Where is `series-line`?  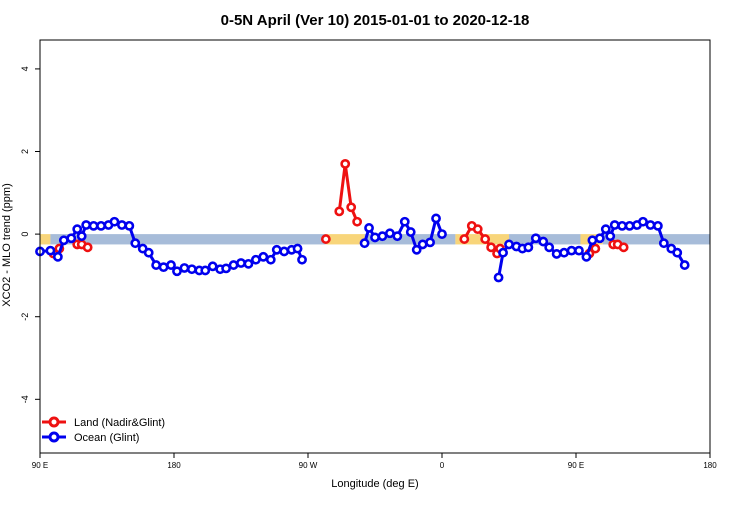
series-line is located at coordinates (348, 192).